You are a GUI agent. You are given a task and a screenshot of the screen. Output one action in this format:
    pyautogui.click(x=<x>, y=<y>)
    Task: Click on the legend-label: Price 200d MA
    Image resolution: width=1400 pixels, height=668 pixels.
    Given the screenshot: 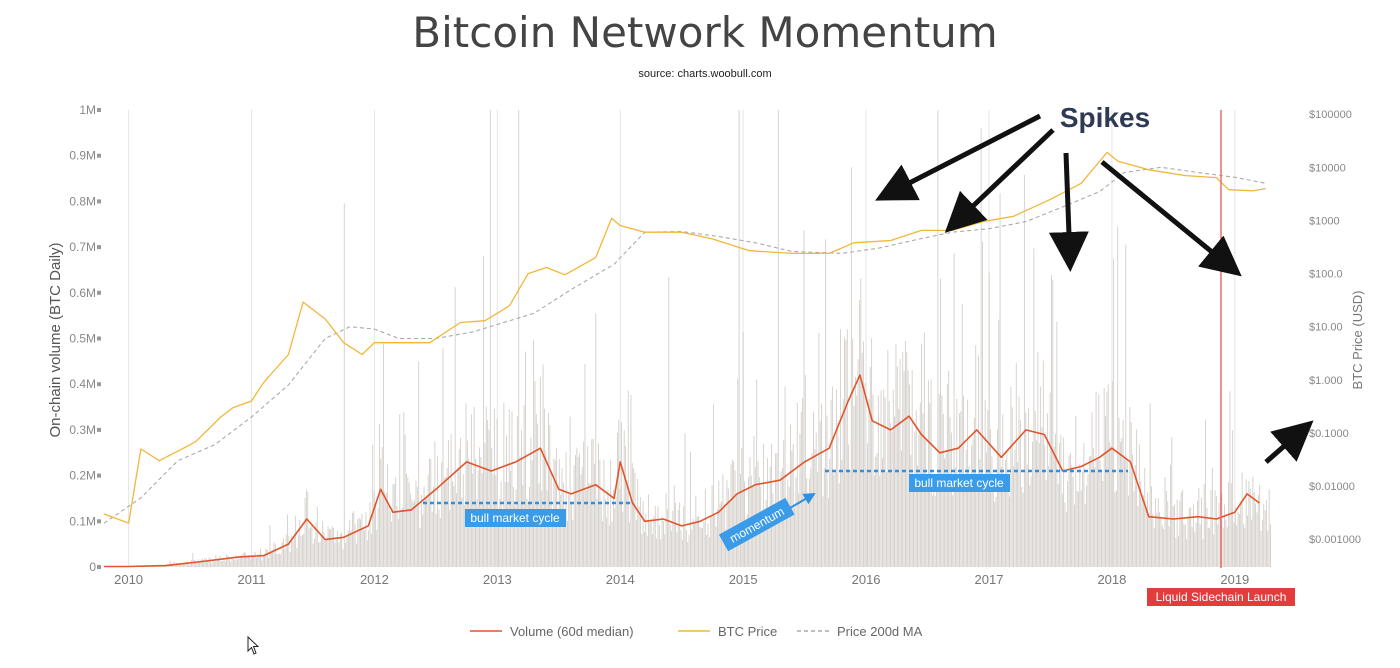 What is the action you would take?
    pyautogui.click(x=880, y=631)
    